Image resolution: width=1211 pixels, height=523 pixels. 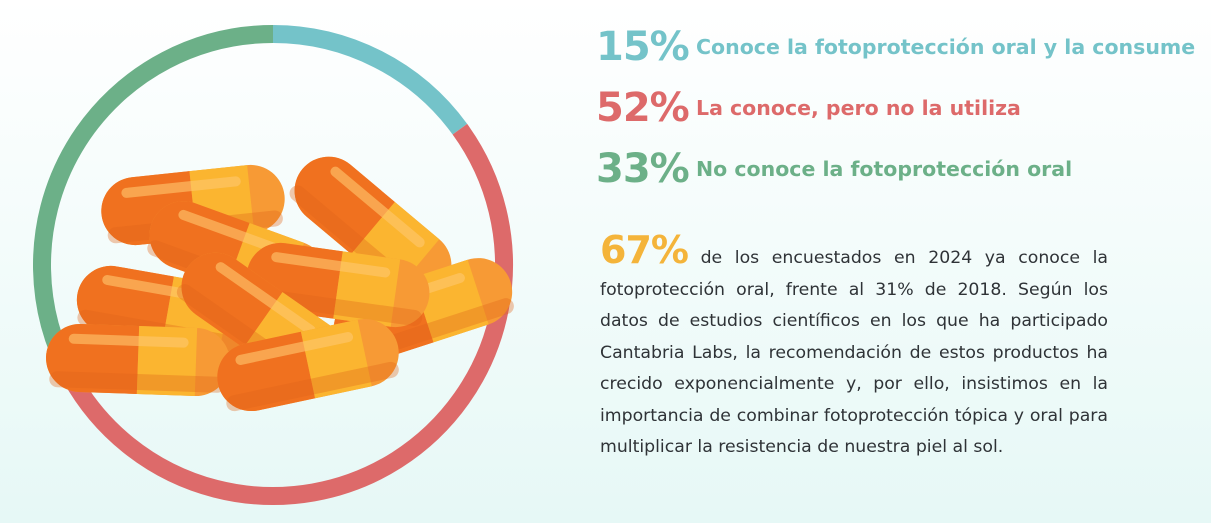 I want to click on highlight-percentage: 67%, so click(x=644, y=250).